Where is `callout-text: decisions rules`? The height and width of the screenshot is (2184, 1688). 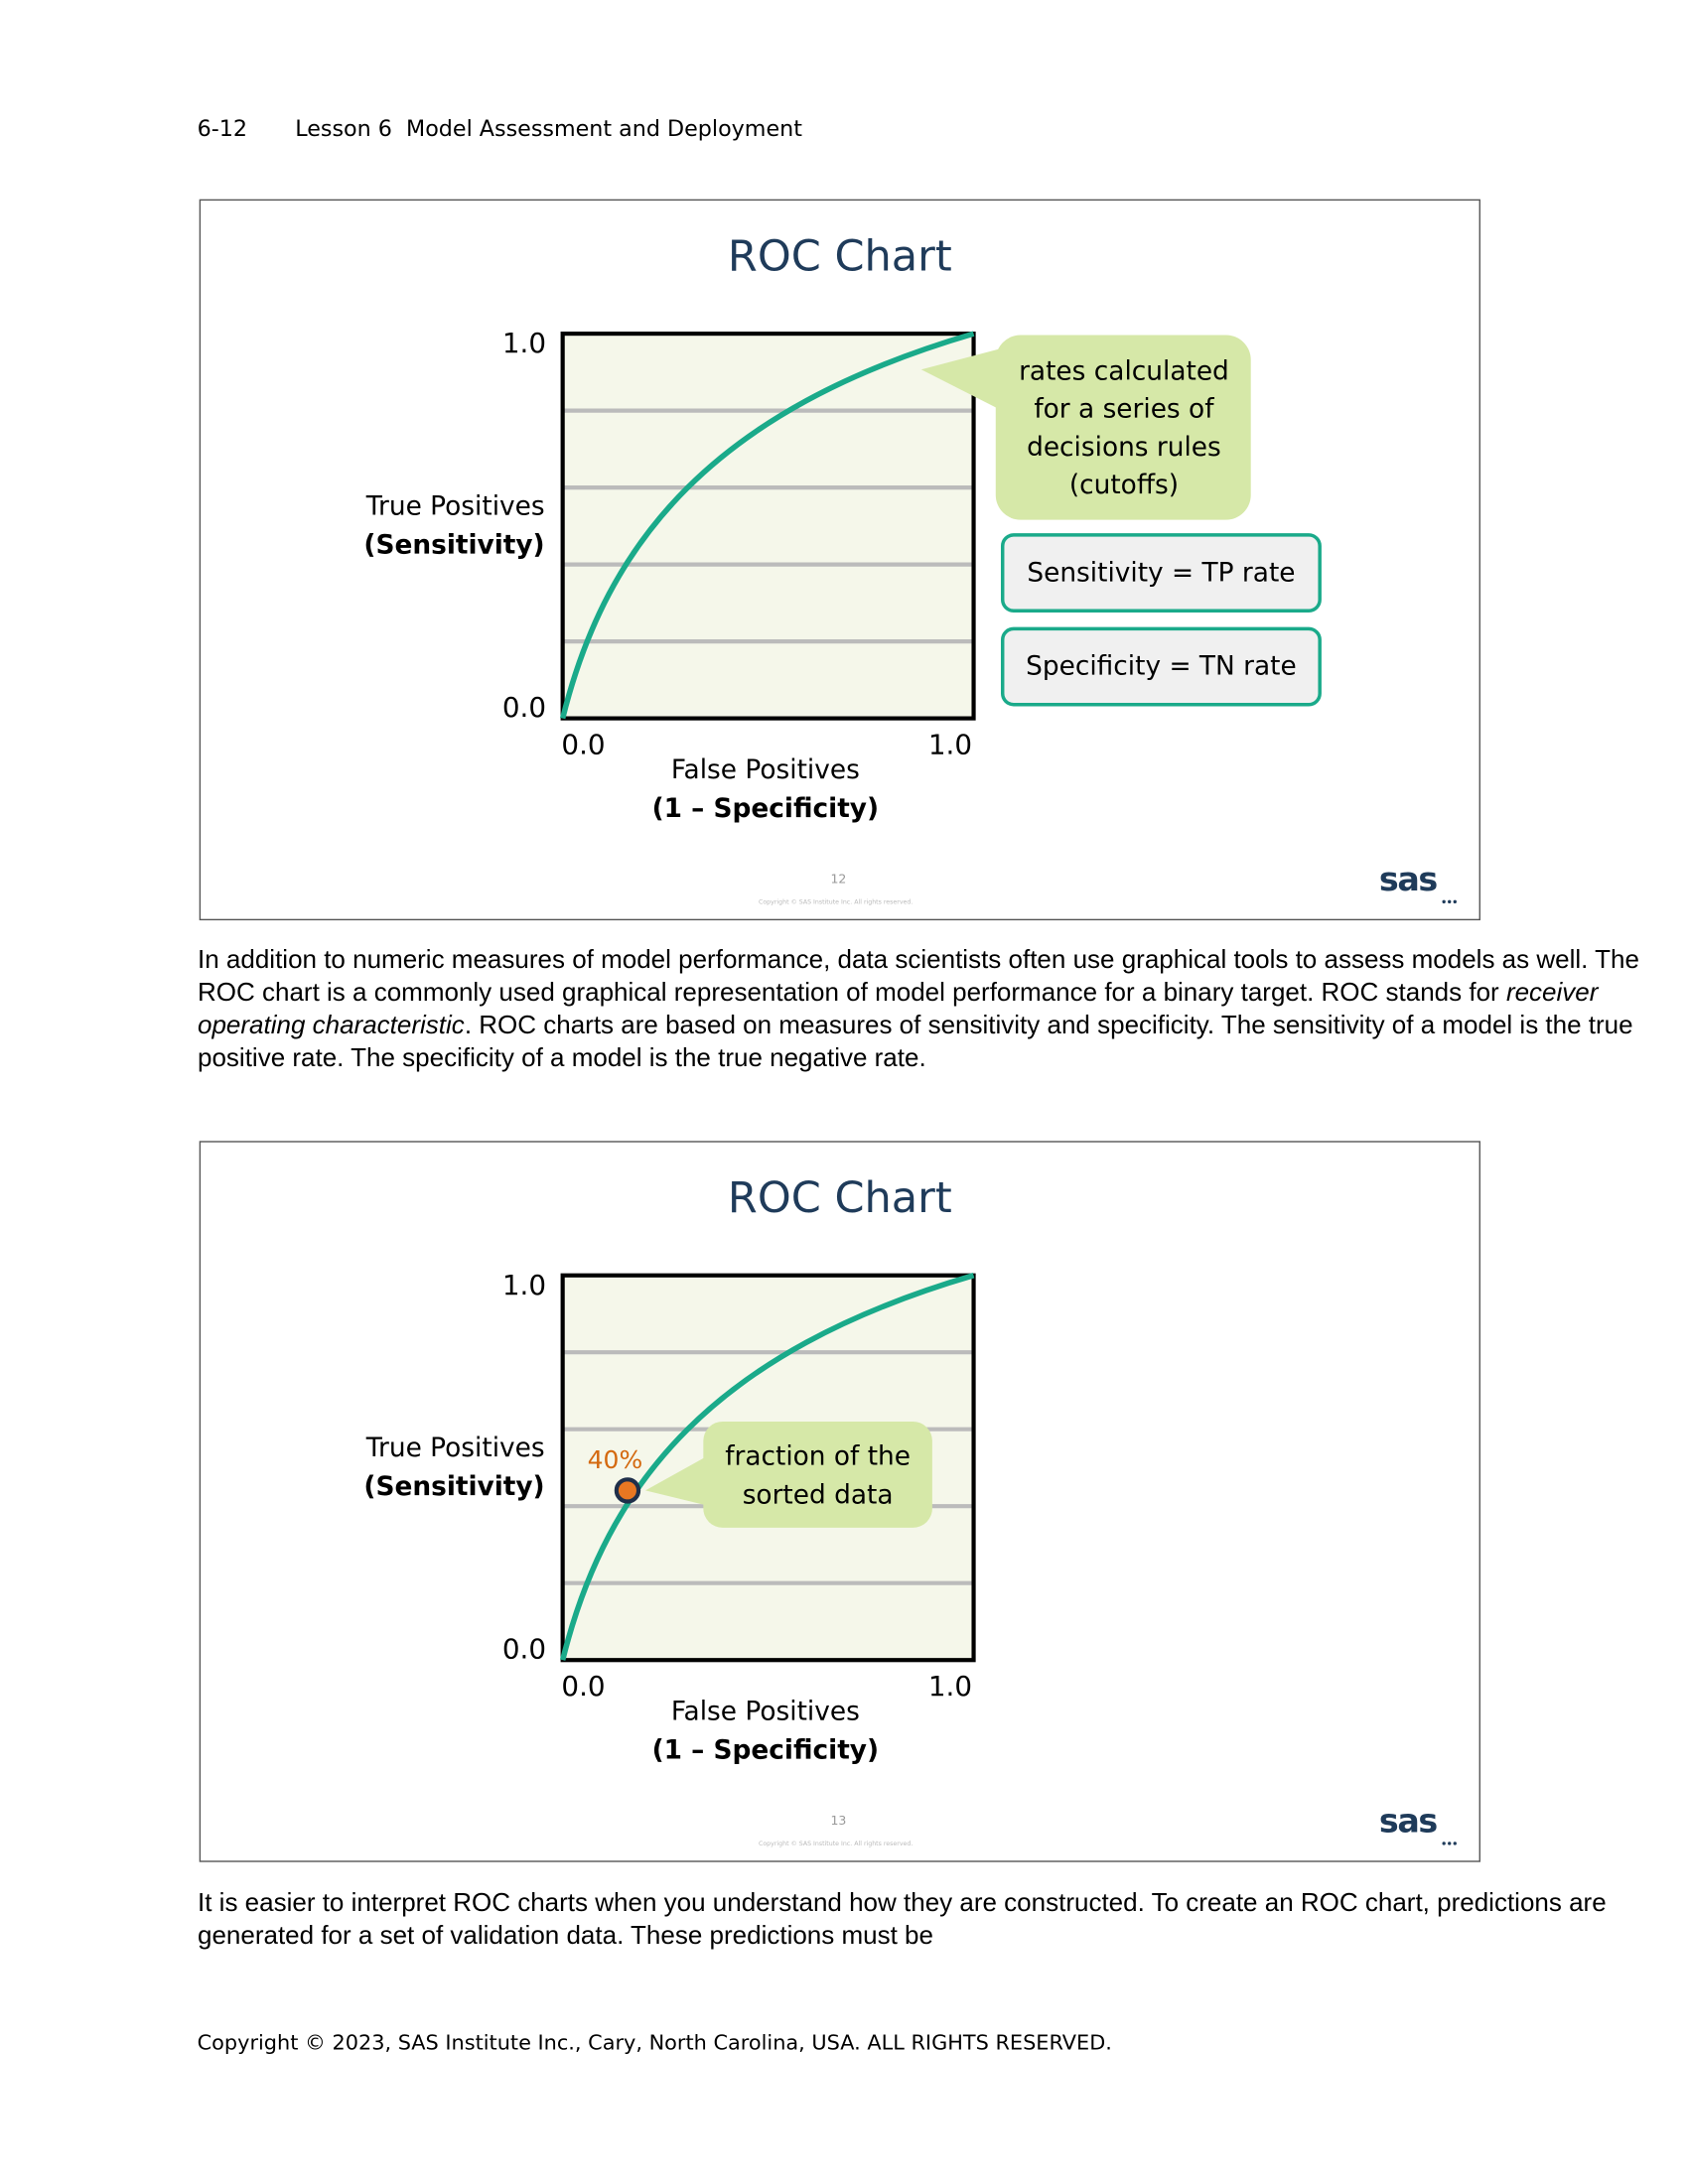
callout-text: decisions rules is located at coordinates (1124, 448).